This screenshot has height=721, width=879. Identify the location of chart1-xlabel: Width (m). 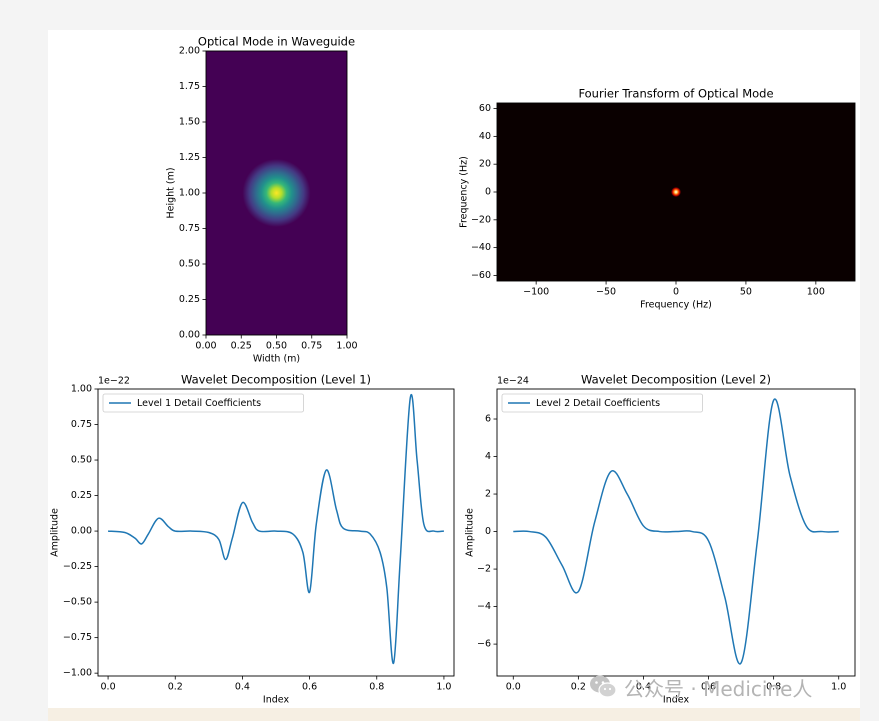
(276, 359).